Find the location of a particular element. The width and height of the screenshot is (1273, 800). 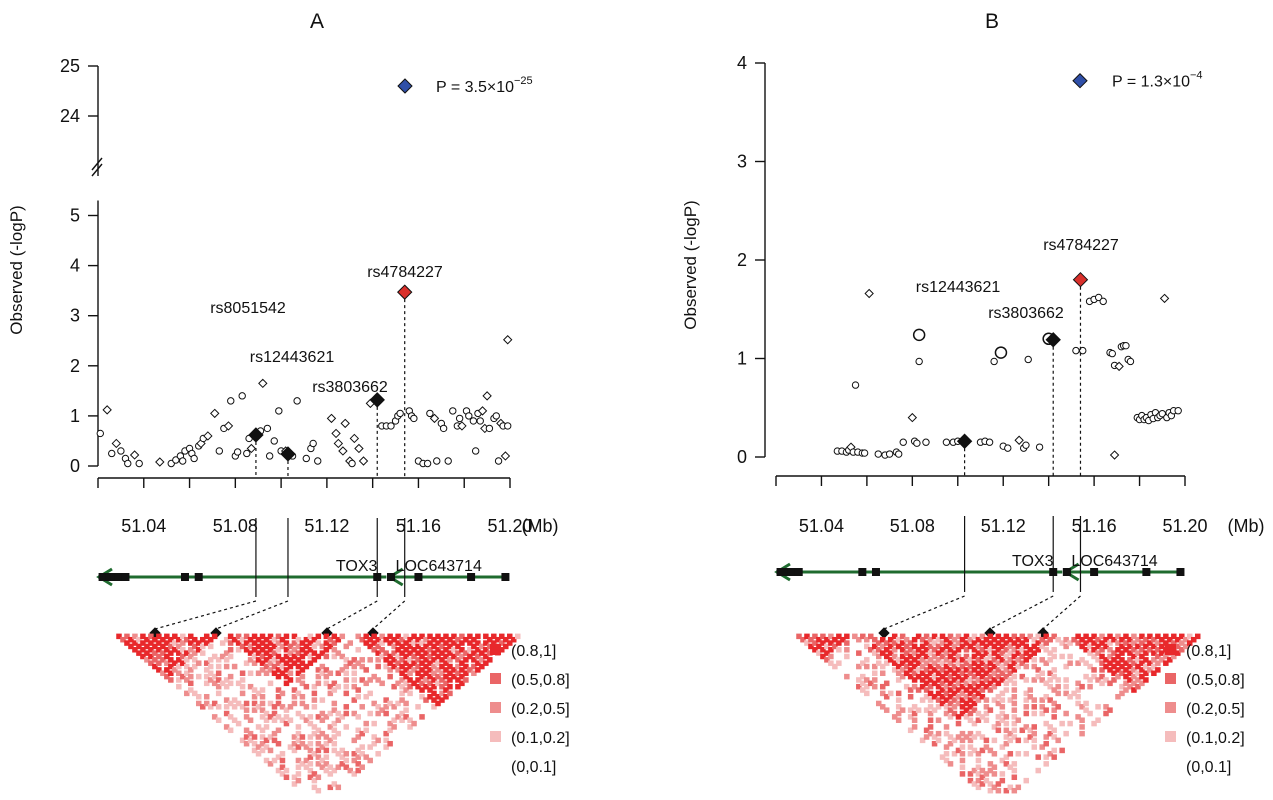

snp-label: rs4784227 is located at coordinates (405, 272).